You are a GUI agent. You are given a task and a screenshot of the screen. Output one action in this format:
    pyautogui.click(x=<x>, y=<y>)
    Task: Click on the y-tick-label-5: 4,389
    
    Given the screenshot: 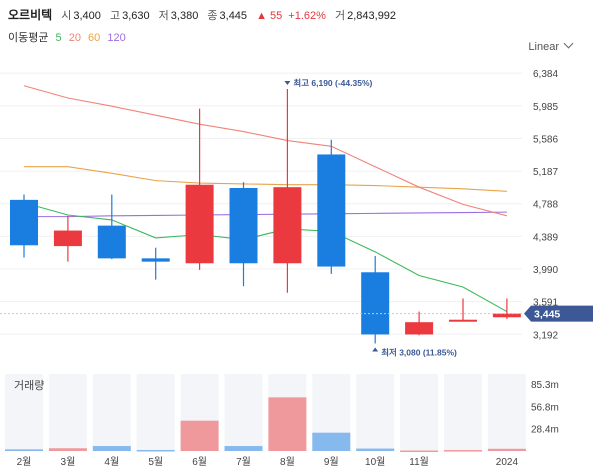 What is the action you would take?
    pyautogui.click(x=545, y=237)
    